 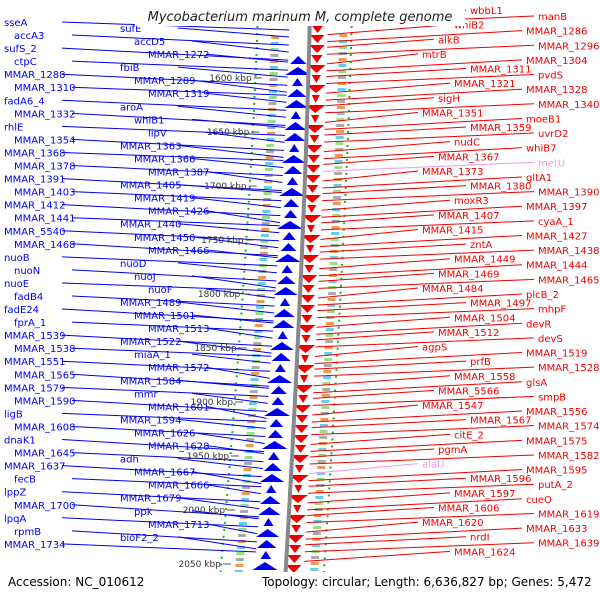 What do you see at coordinates (471, 201) in the screenshot?
I see `right-gene-label: moxR3` at bounding box center [471, 201].